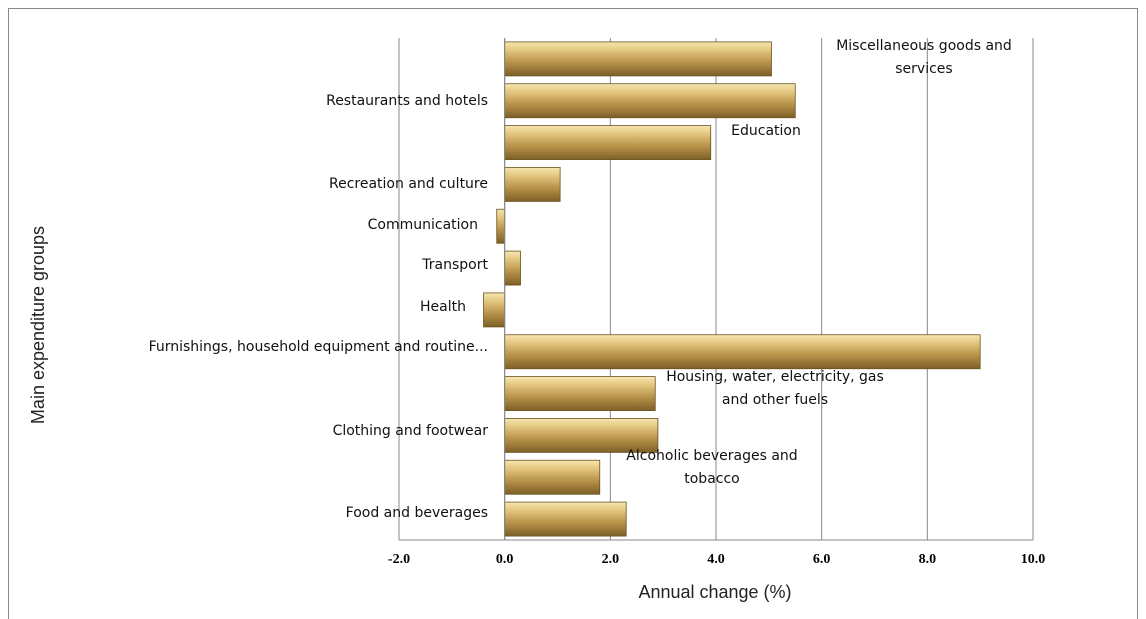  Describe the element at coordinates (455, 265) in the screenshot. I see `y-tick-label: Transport` at that location.